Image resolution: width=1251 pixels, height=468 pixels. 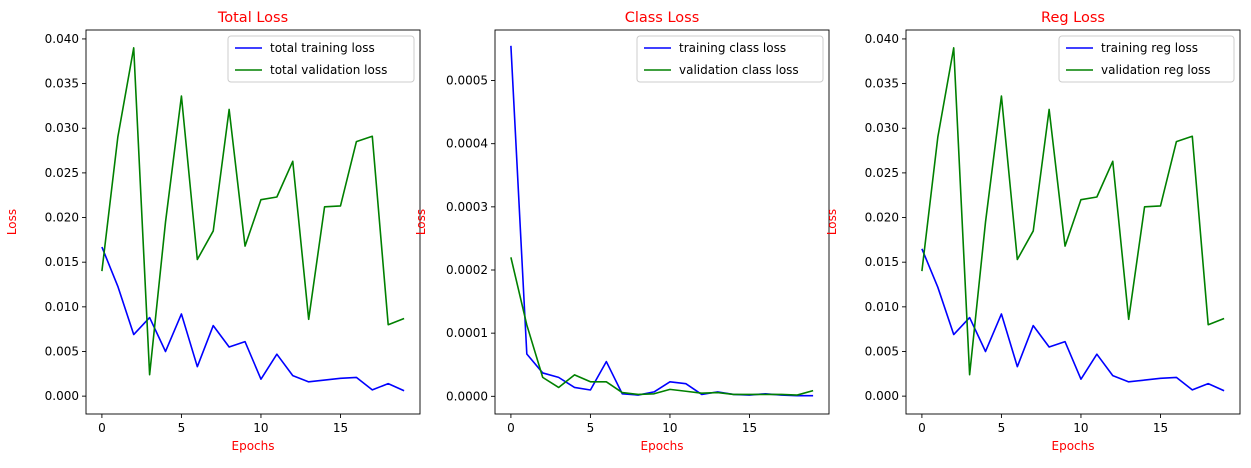 I want to click on y-tick-label: 0.0003, so click(x=467, y=207).